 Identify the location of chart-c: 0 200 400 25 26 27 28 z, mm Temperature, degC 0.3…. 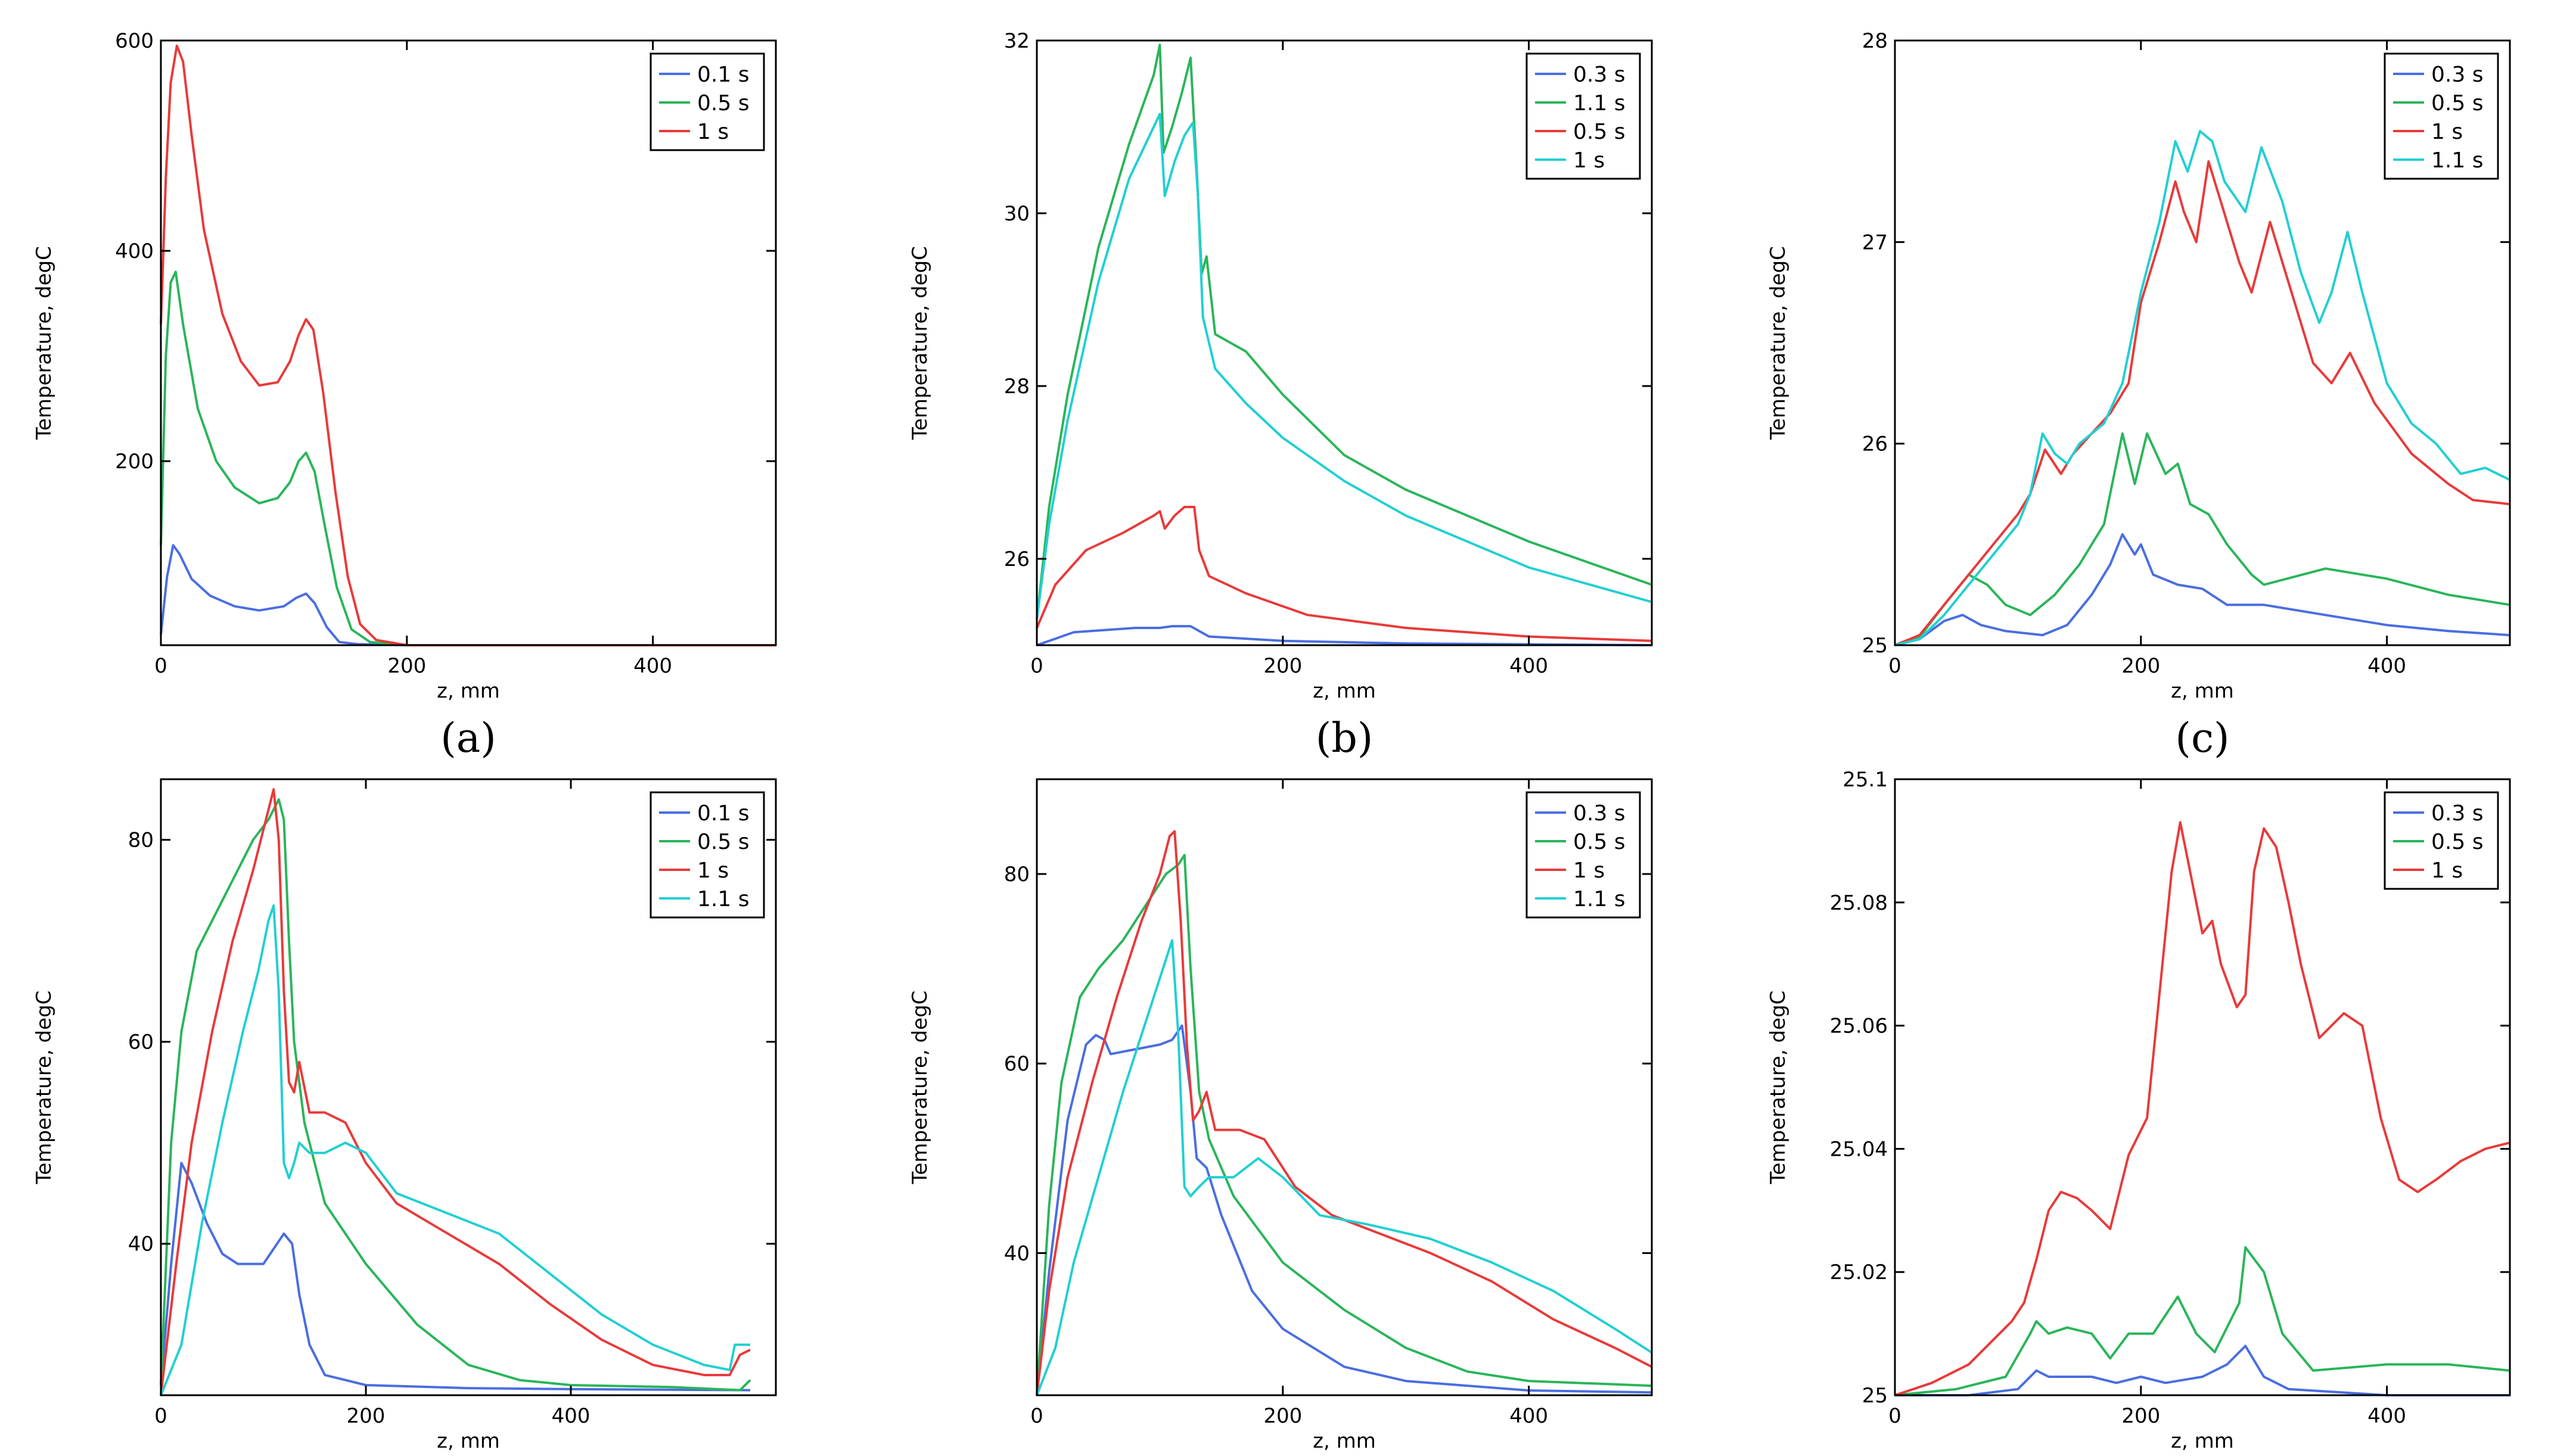
(2138, 395).